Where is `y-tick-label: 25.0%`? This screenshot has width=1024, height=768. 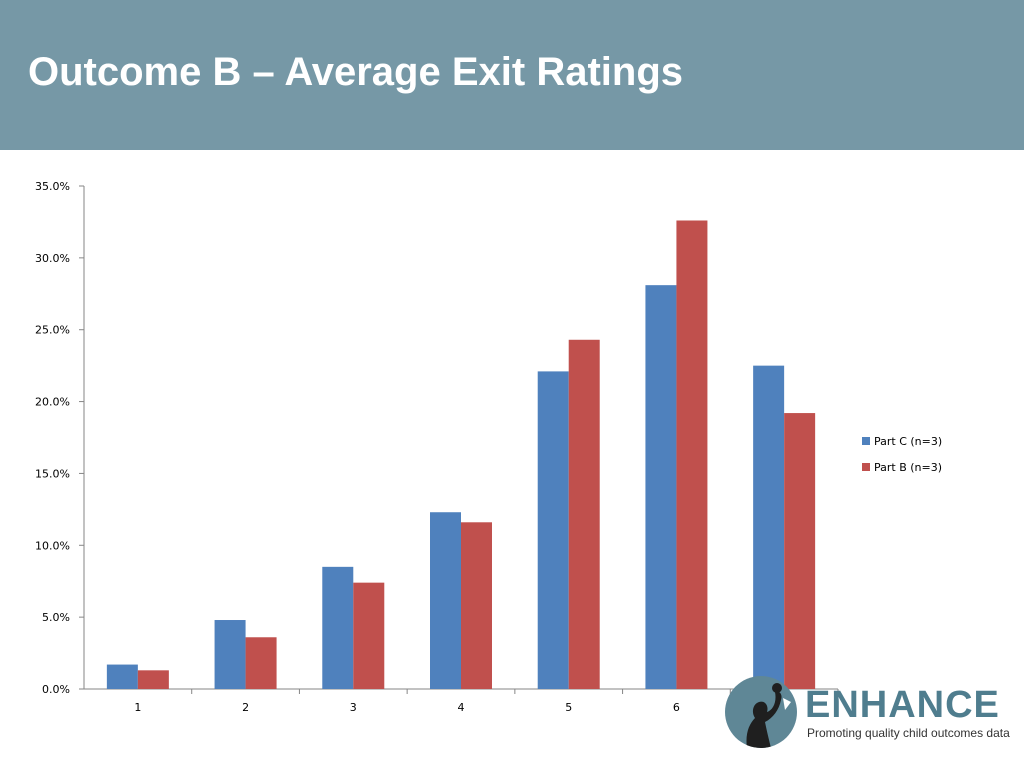 y-tick-label: 25.0% is located at coordinates (52, 330).